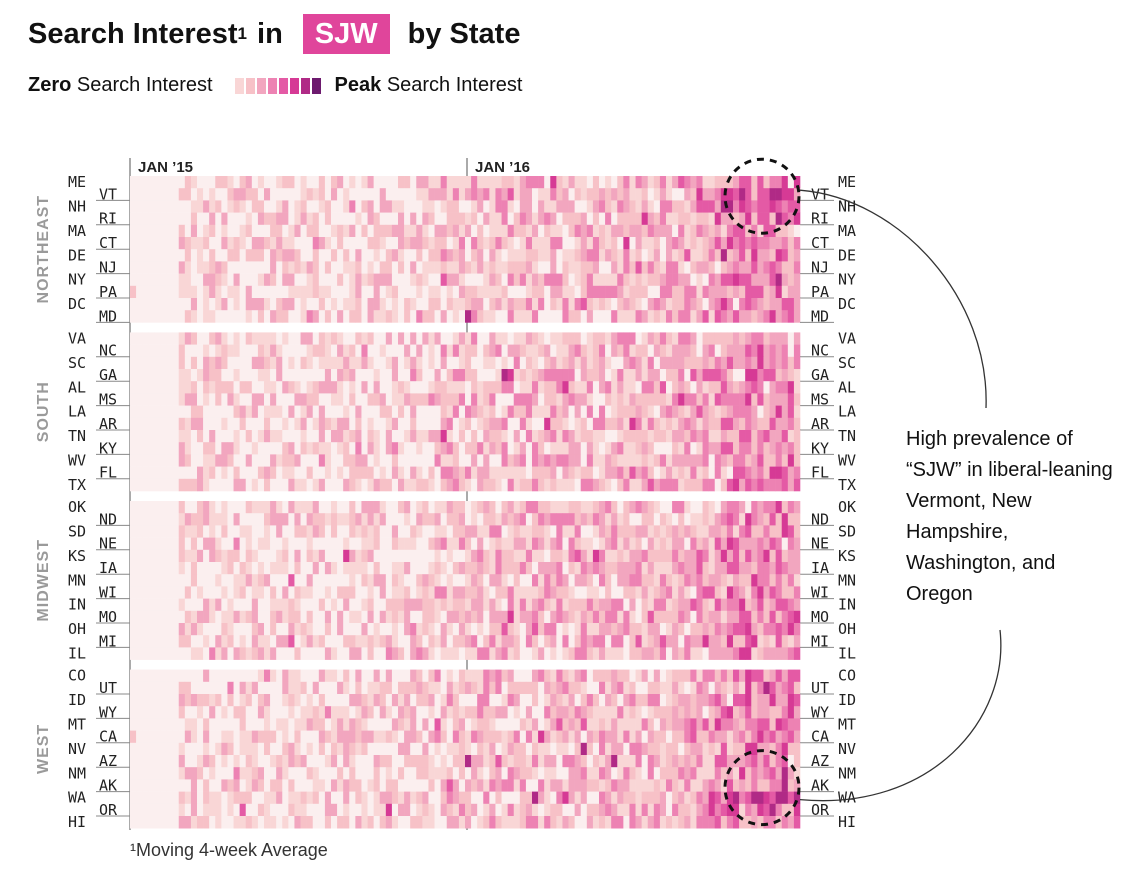 This screenshot has height=880, width=1130. Describe the element at coordinates (454, 85) in the screenshot. I see `legend-peak-label: Search Interest` at that location.